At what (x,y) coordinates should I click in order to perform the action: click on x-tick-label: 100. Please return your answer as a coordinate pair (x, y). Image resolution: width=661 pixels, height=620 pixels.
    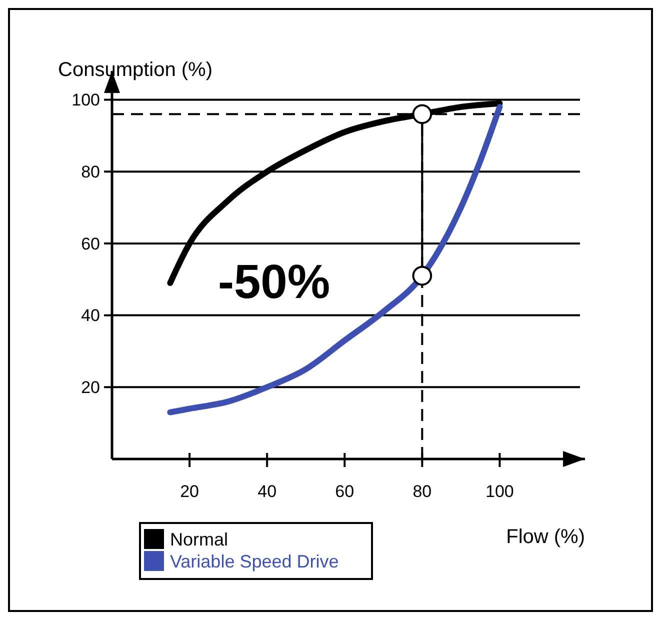
    Looking at the image, I should click on (500, 491).